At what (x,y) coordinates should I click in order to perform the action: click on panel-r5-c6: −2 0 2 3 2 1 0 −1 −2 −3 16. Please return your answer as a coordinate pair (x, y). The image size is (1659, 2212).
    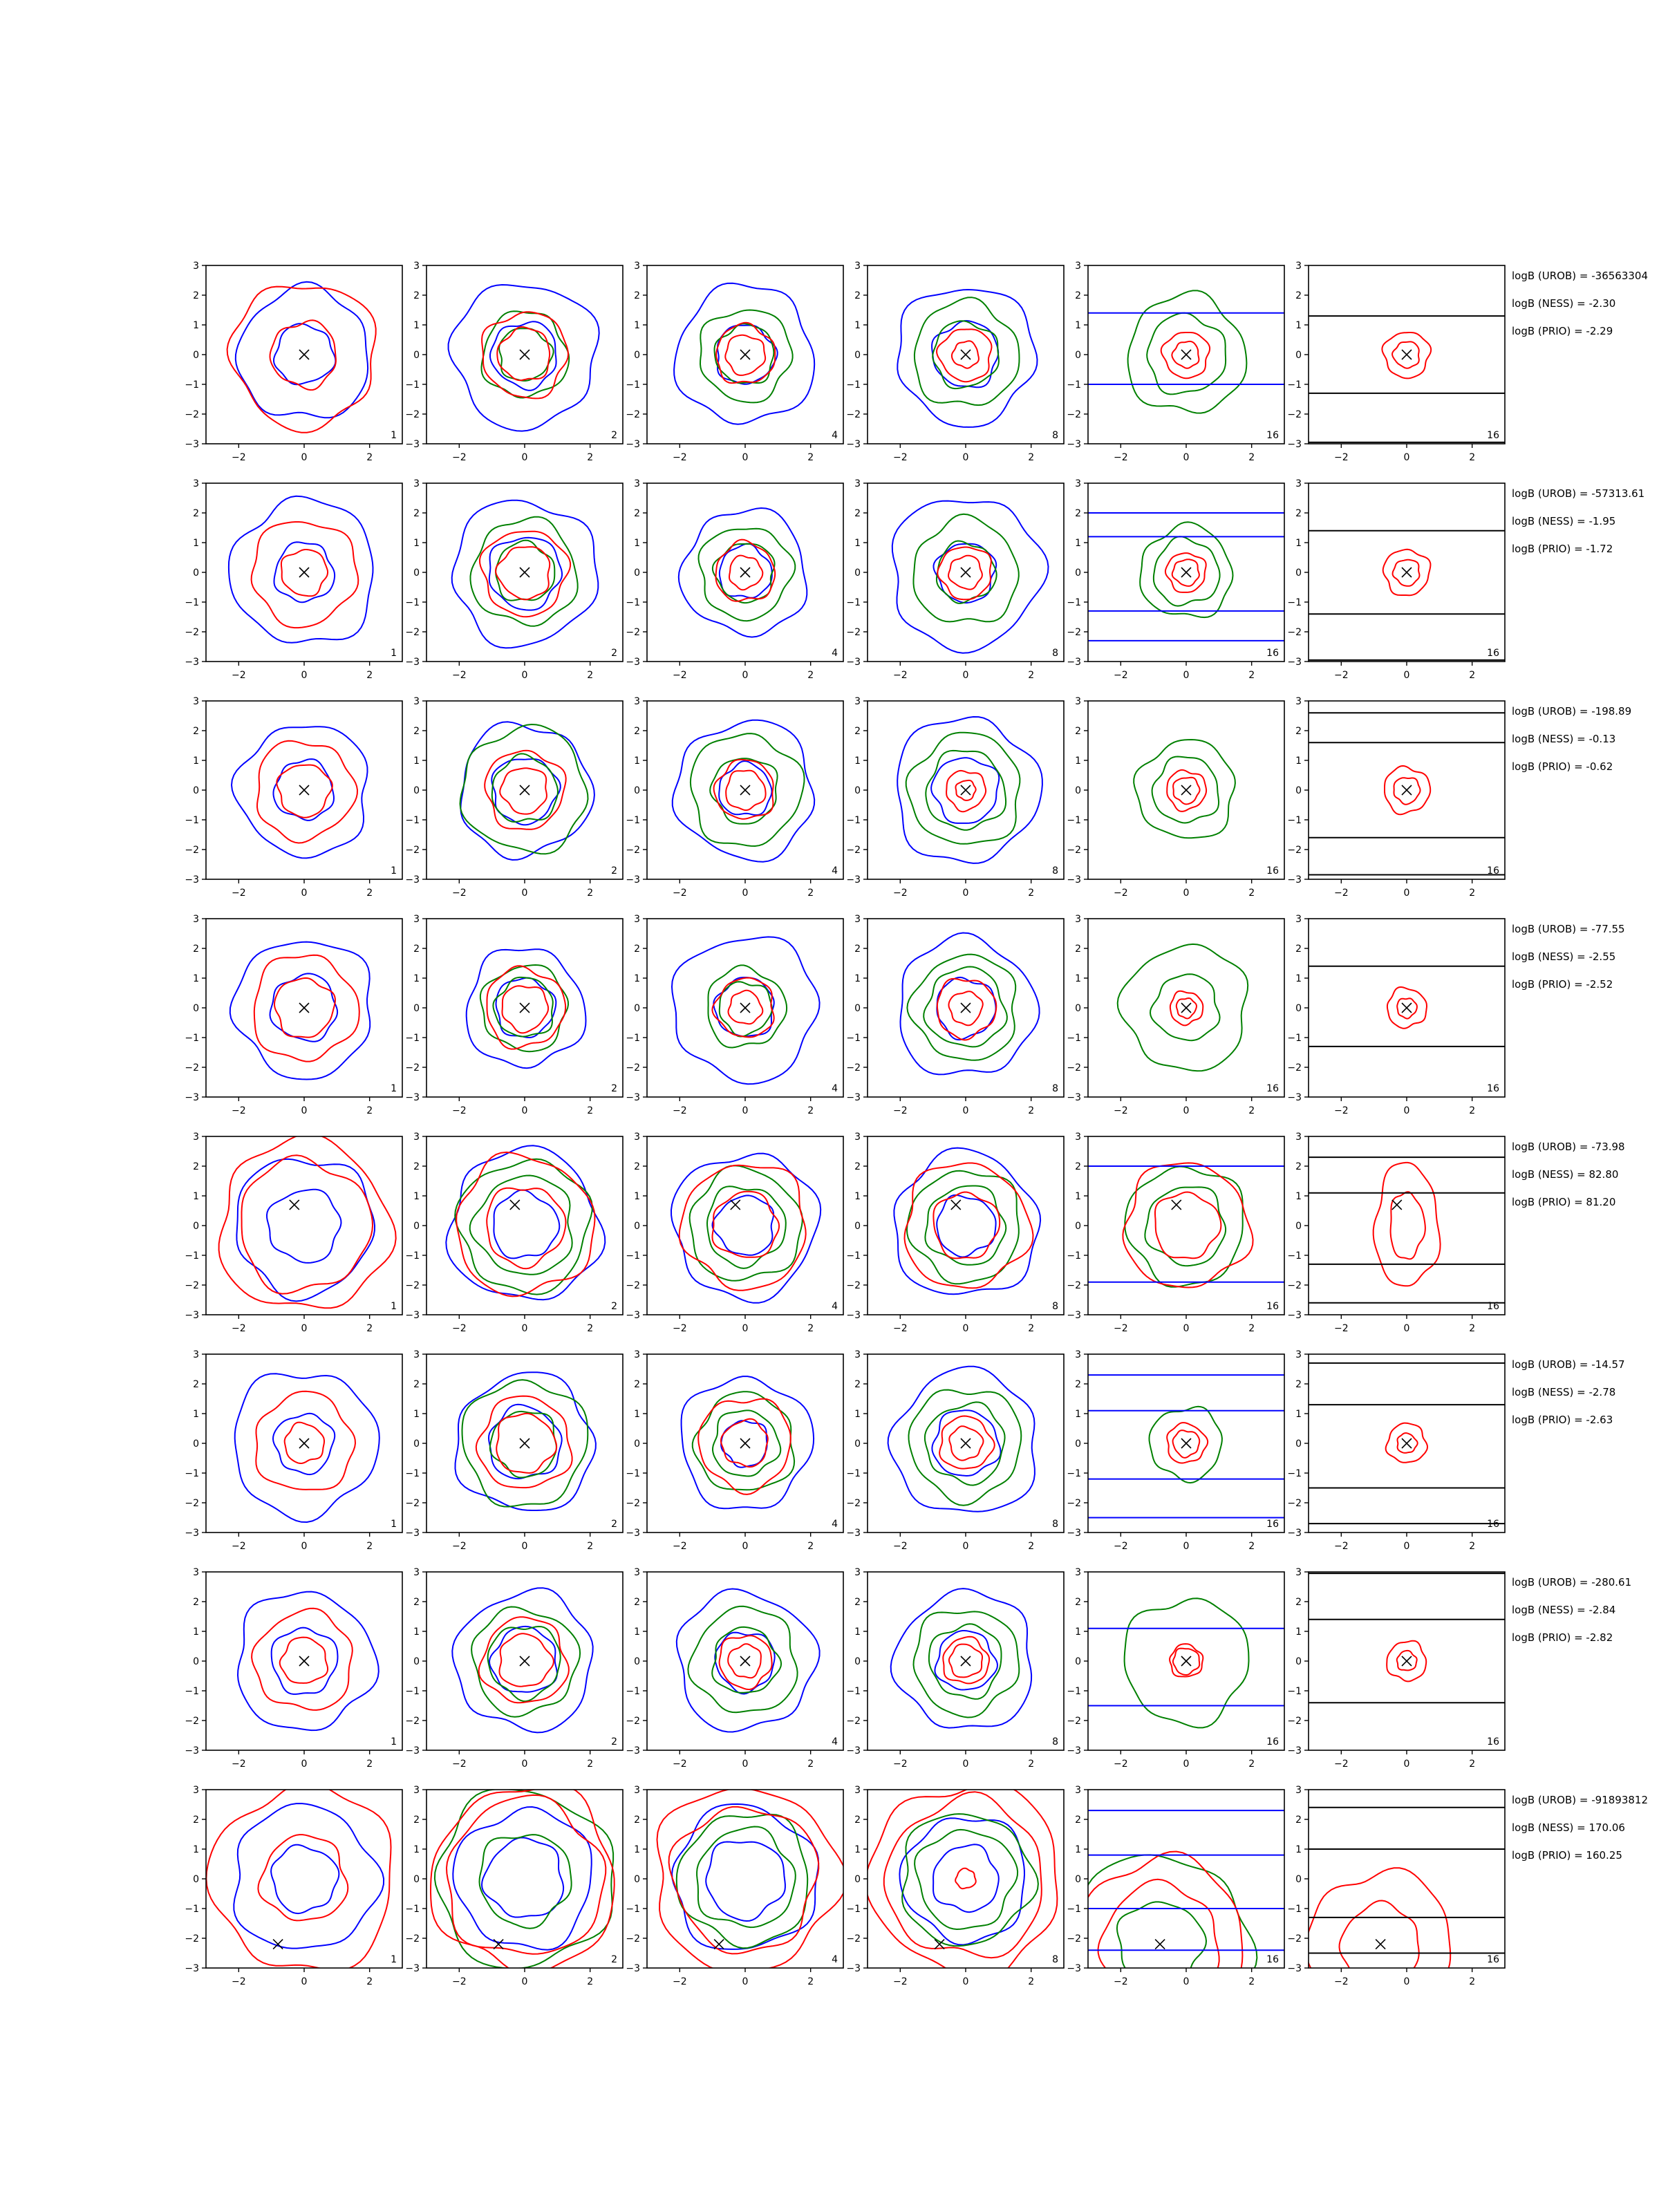
    Looking at the image, I should click on (1396, 1233).